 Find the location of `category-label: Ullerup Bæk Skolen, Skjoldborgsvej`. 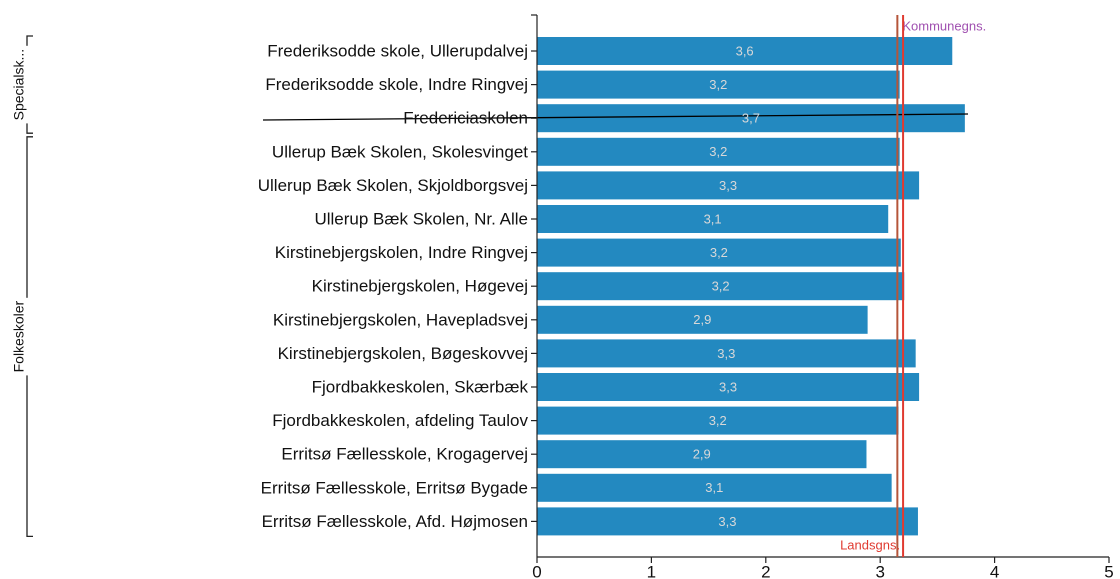

category-label: Ullerup Bæk Skolen, Skjoldborgsvej is located at coordinates (393, 185).